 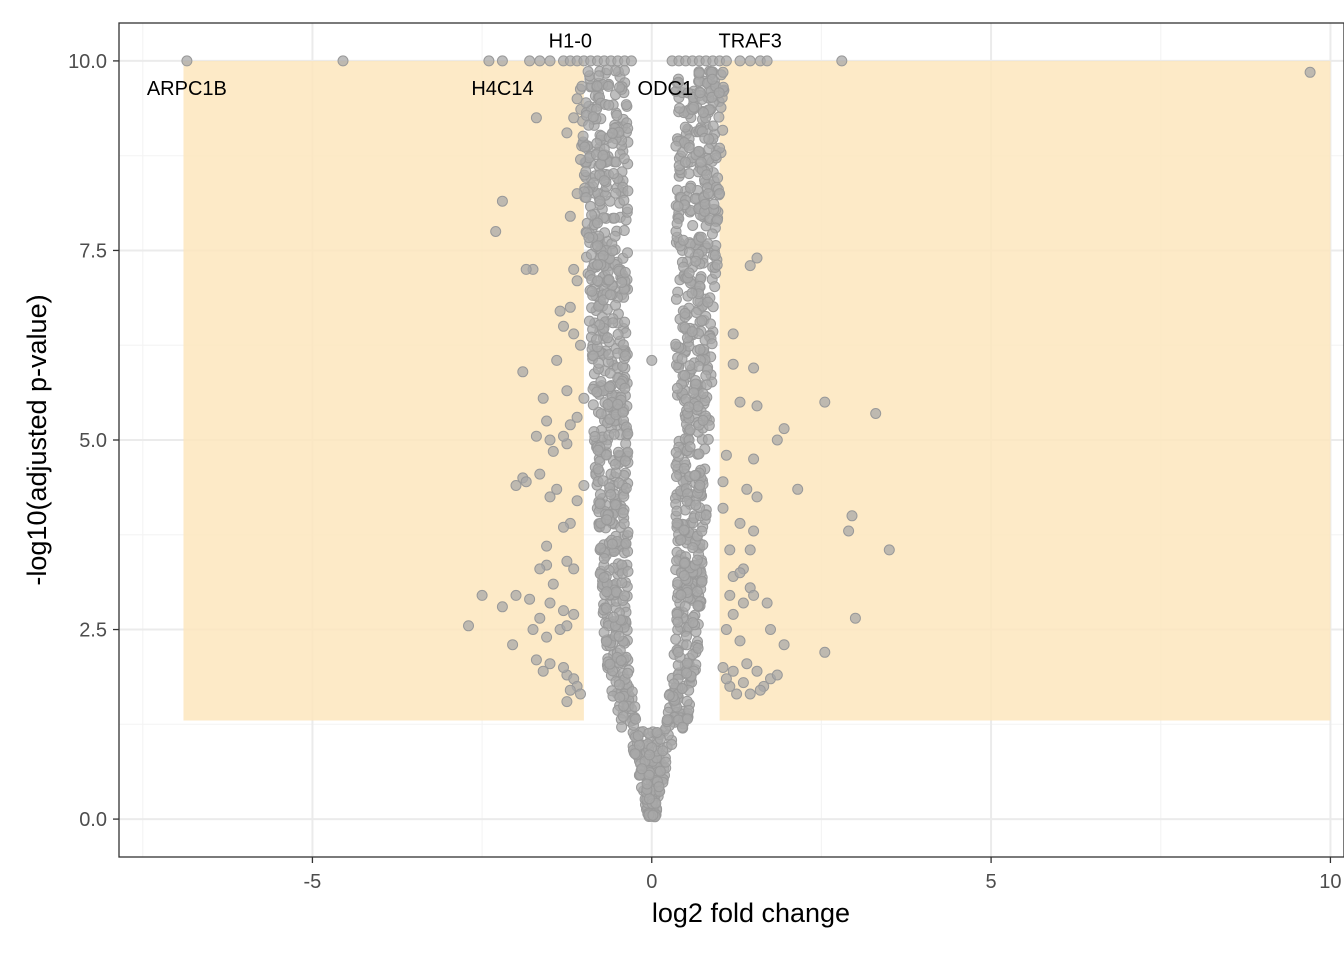 I want to click on gene-label: ARPC1B, so click(x=187, y=89).